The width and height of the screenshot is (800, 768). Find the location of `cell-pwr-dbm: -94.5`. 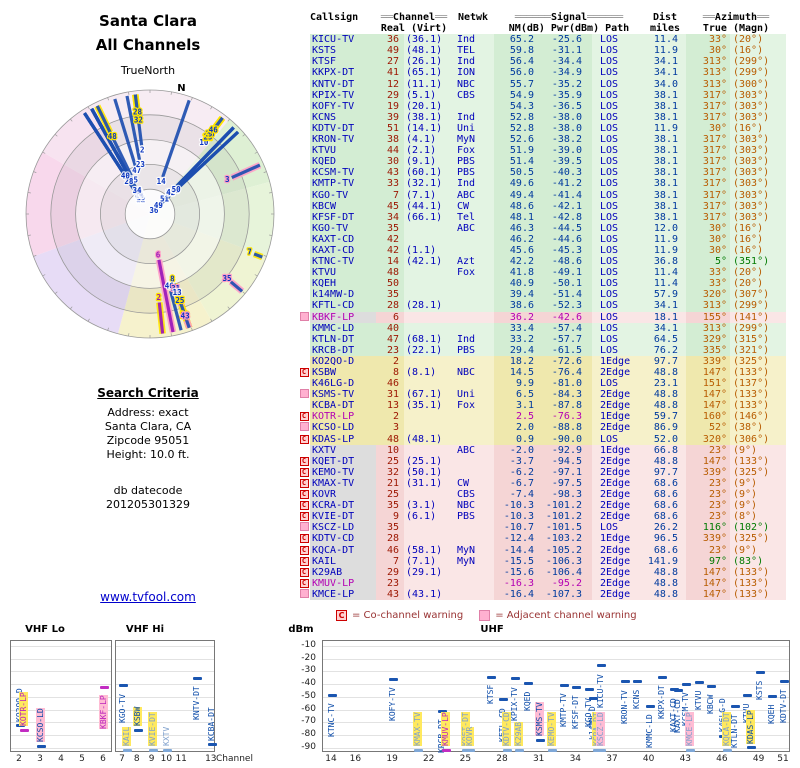

cell-pwr-dbm: -94.5 is located at coordinates (565, 461).